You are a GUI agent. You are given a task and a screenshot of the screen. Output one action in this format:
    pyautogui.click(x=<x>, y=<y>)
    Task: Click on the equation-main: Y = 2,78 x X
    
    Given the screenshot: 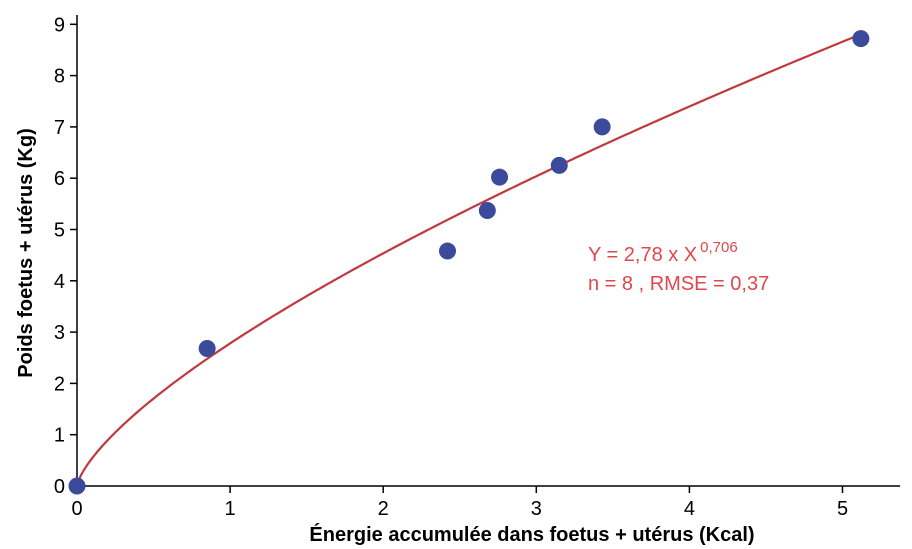 What is the action you would take?
    pyautogui.click(x=642, y=255)
    